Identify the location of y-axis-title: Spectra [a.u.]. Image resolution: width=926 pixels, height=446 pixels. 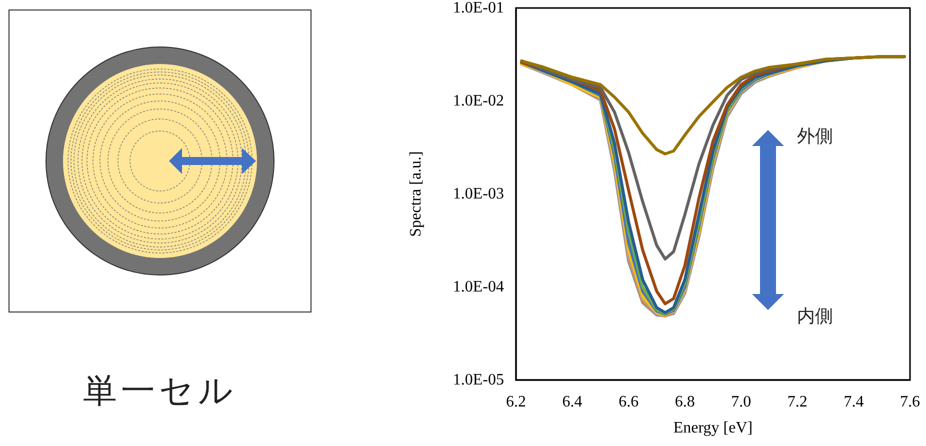
(416, 194).